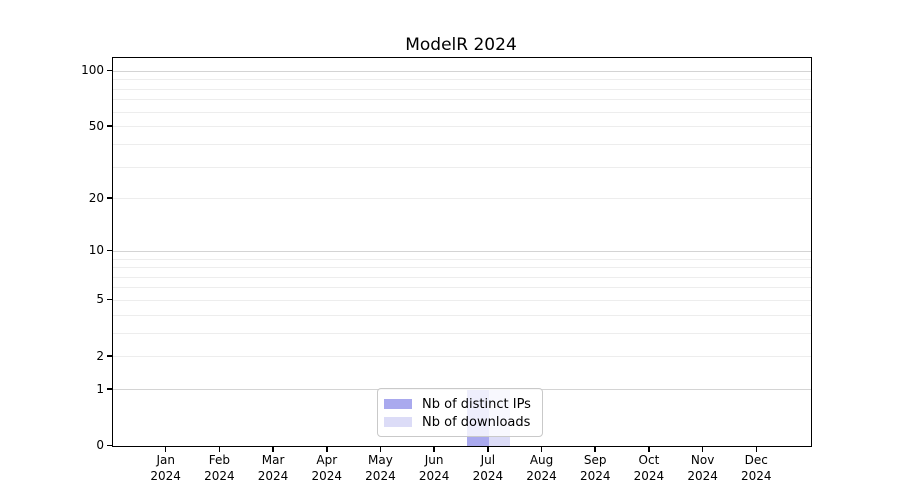 The width and height of the screenshot is (900, 500). Describe the element at coordinates (100, 299) in the screenshot. I see `y-tick-label: 5` at that location.